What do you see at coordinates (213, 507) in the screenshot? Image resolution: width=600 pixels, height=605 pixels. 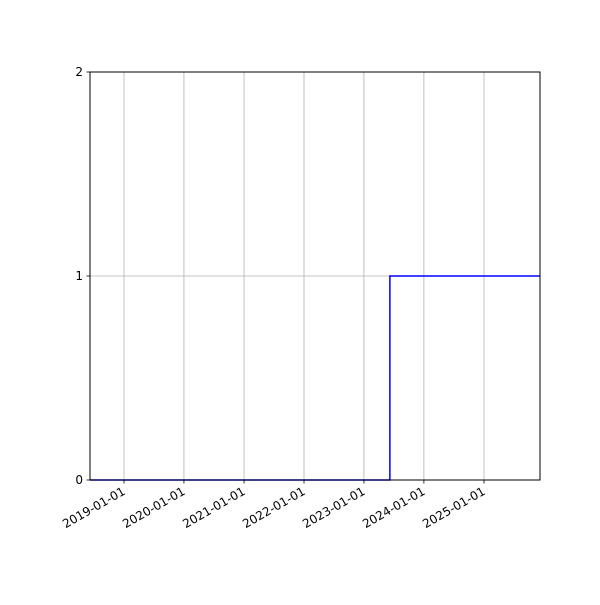 I see `x-tick-label: 2021-01-01` at bounding box center [213, 507].